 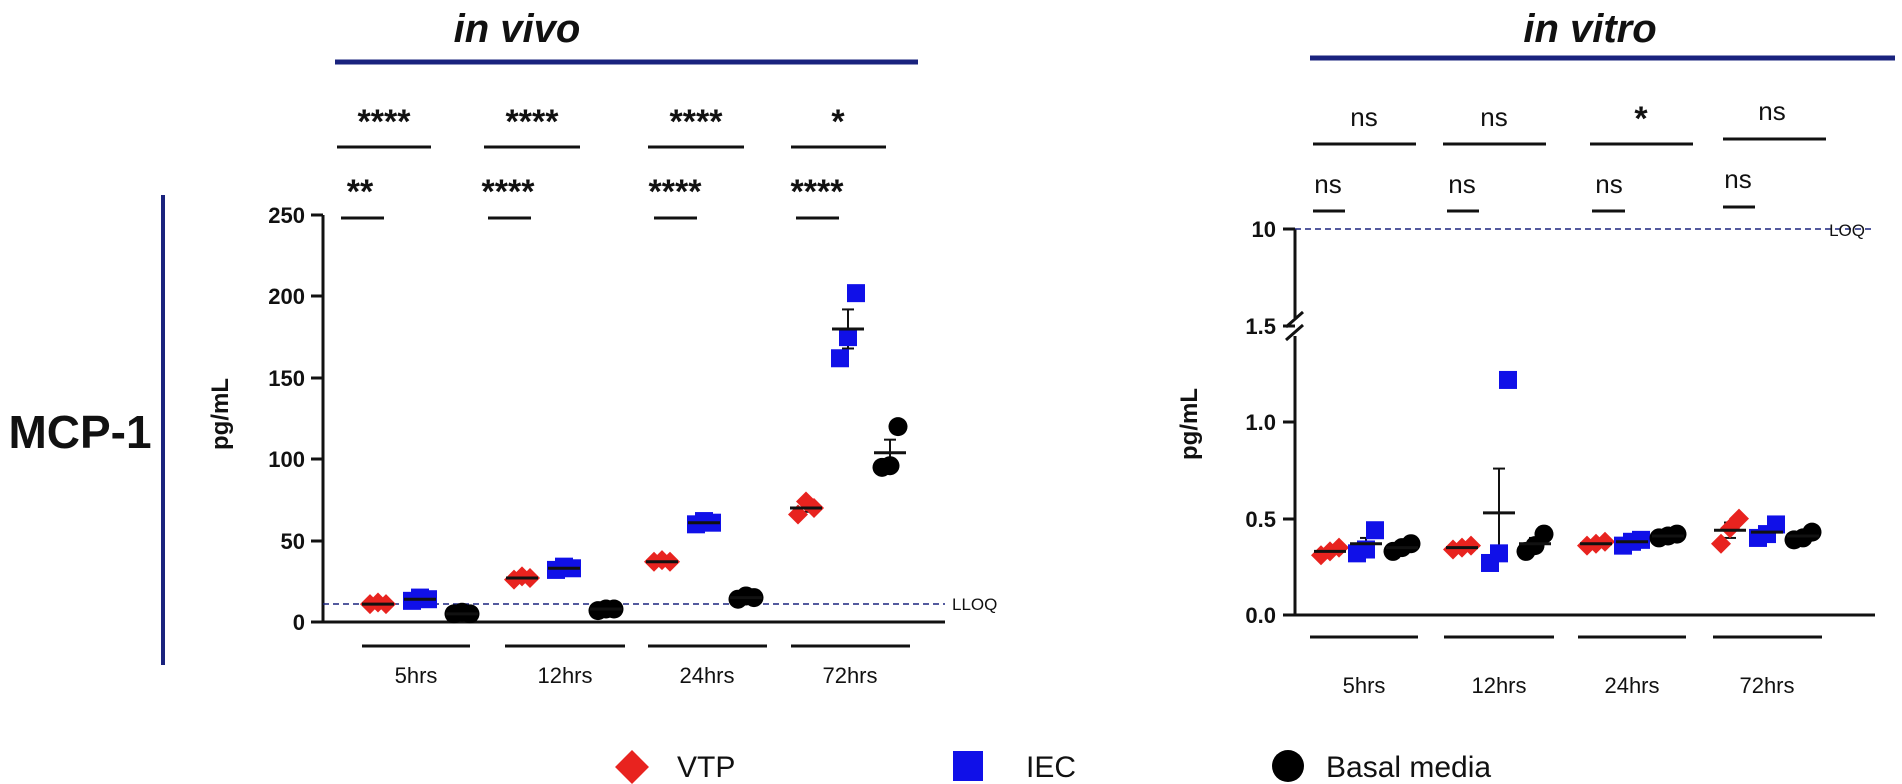 What do you see at coordinates (1260, 519) in the screenshot?
I see `ytick-label-0.5: 0.5` at bounding box center [1260, 519].